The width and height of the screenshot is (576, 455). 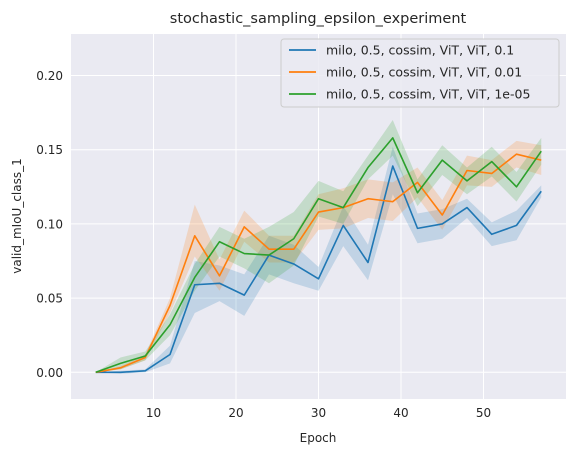 I want to click on y-tick-labels: 0.00 0.05 0.10 0.15 0.20, so click(x=49, y=224).